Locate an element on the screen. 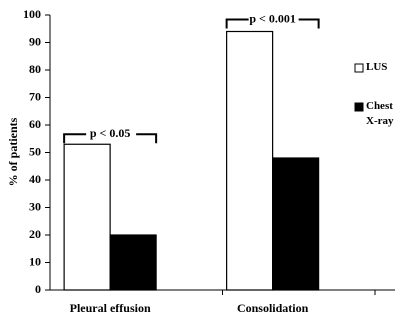 The height and width of the screenshot is (320, 400). annotation: p < 0.001 is located at coordinates (272, 18).